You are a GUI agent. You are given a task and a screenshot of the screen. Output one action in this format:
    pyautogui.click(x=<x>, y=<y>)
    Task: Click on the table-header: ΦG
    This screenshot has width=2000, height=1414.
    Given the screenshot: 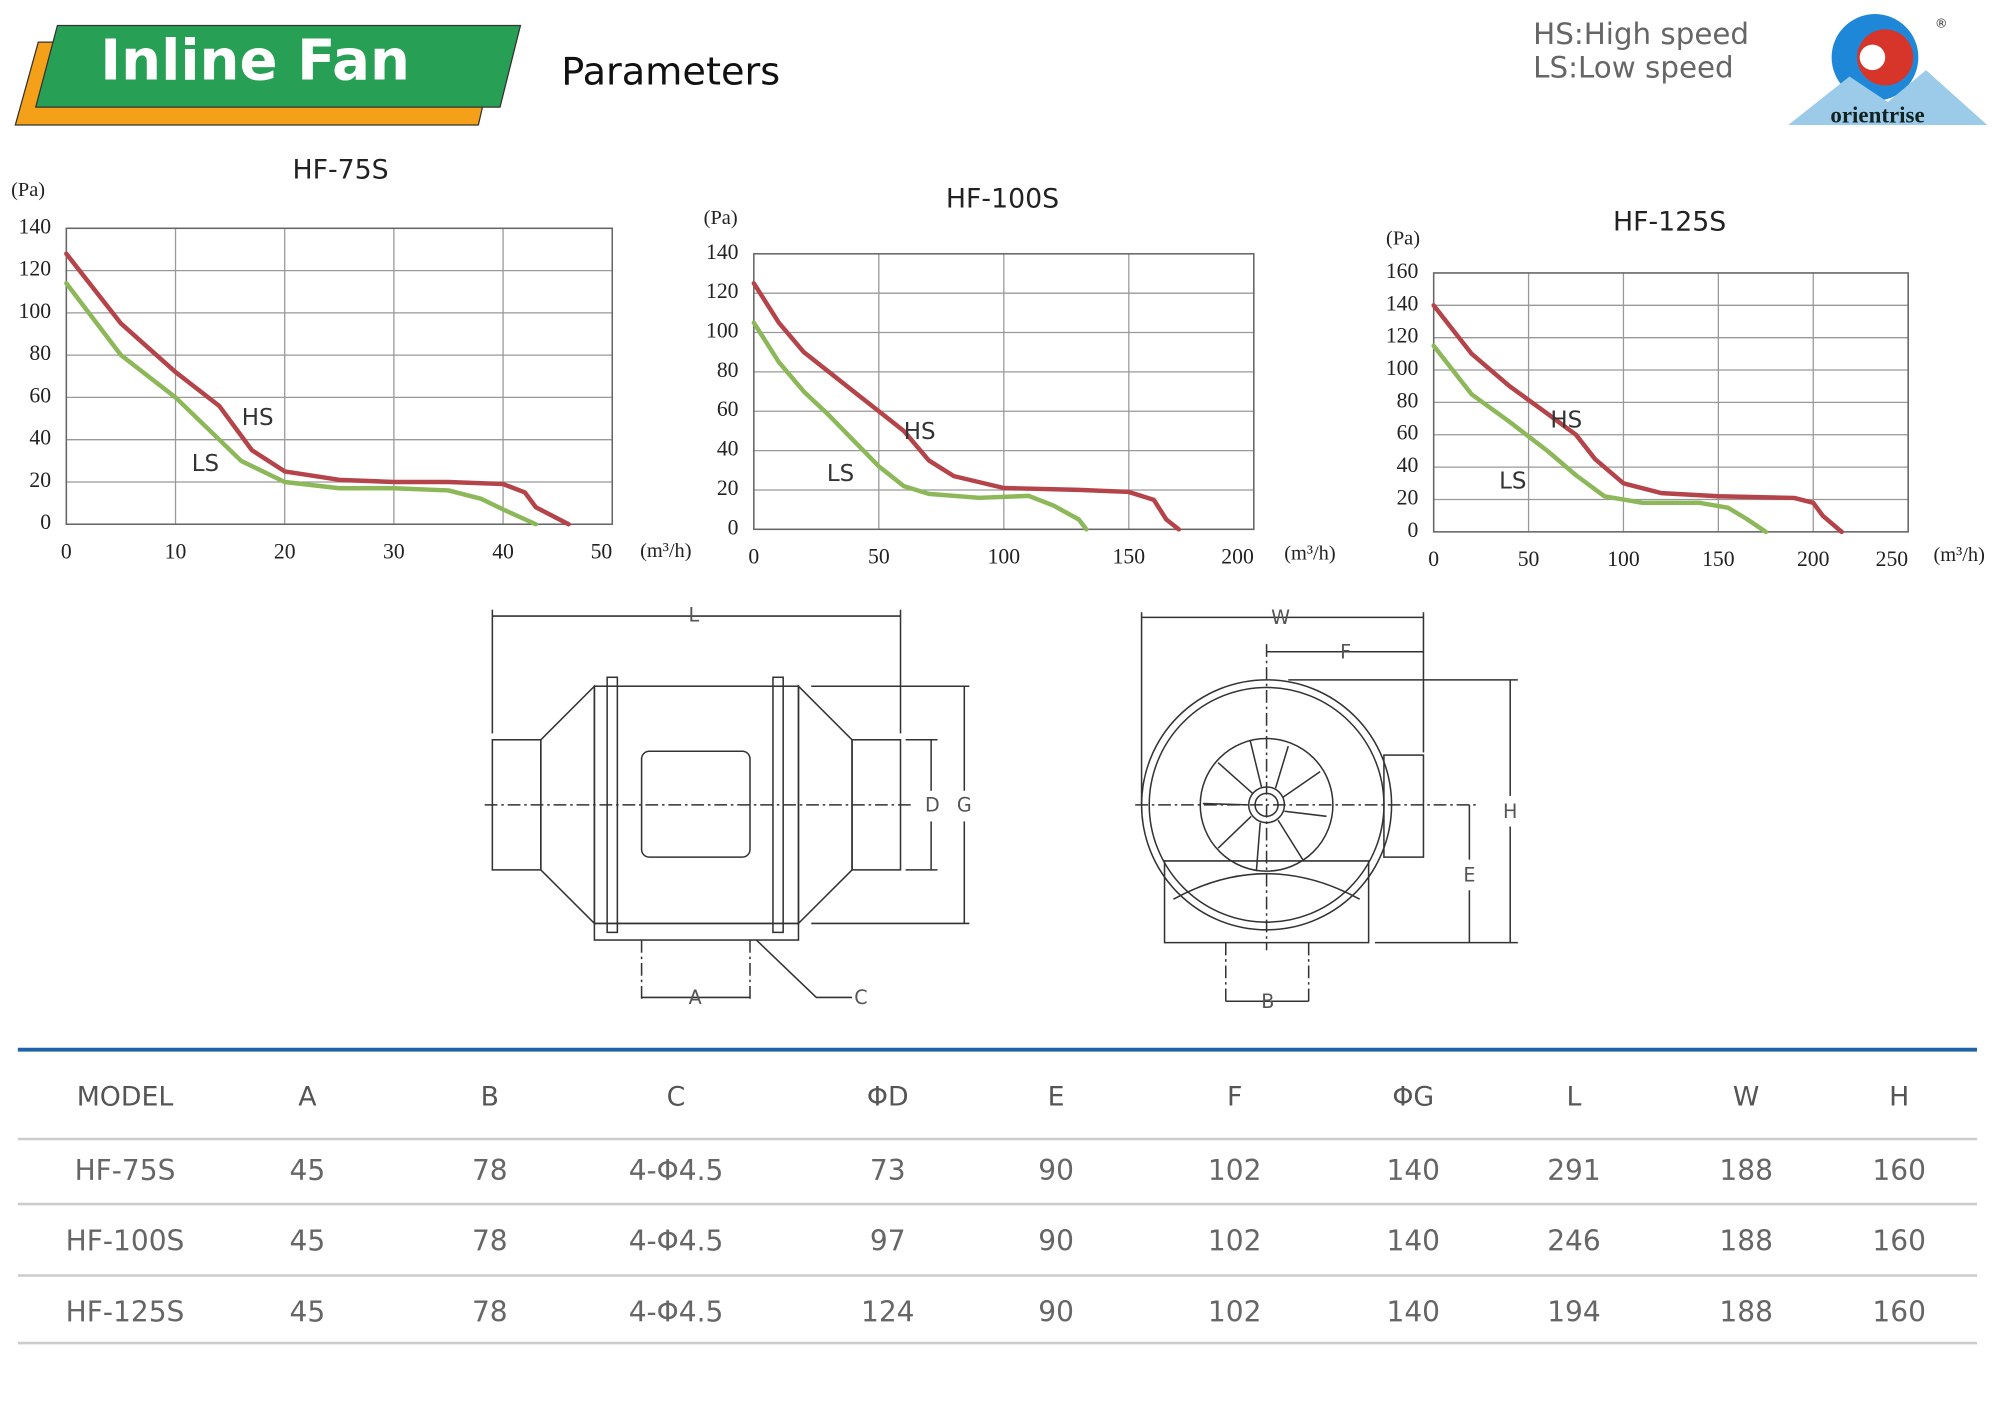 What is the action you would take?
    pyautogui.click(x=1413, y=1097)
    